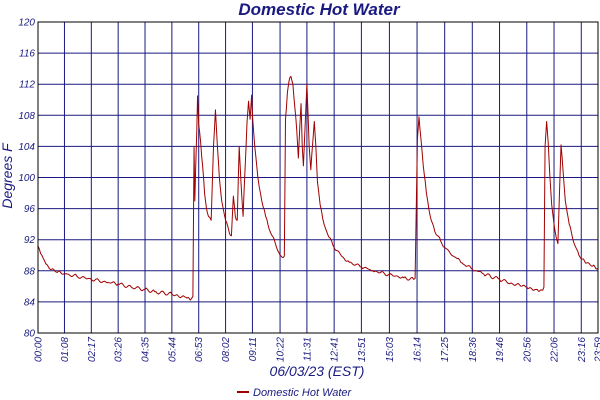 The height and width of the screenshot is (400, 600). I want to click on x-tick-label: 22:06, so click(555, 350).